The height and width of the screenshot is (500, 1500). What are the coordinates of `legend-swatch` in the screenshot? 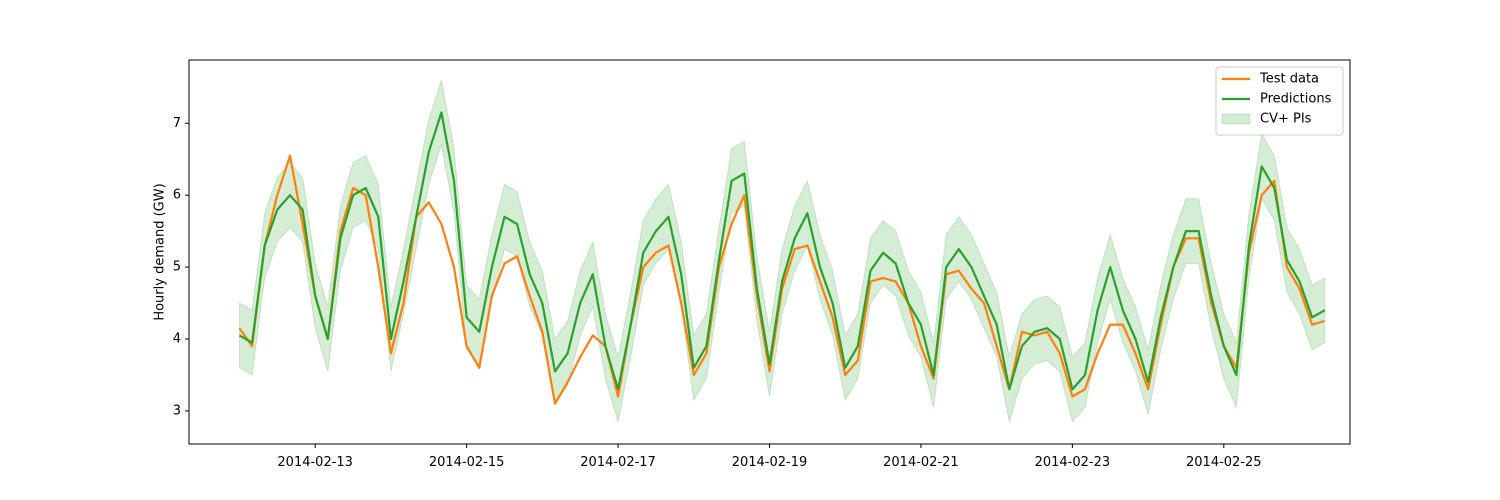 It's located at (1236, 119).